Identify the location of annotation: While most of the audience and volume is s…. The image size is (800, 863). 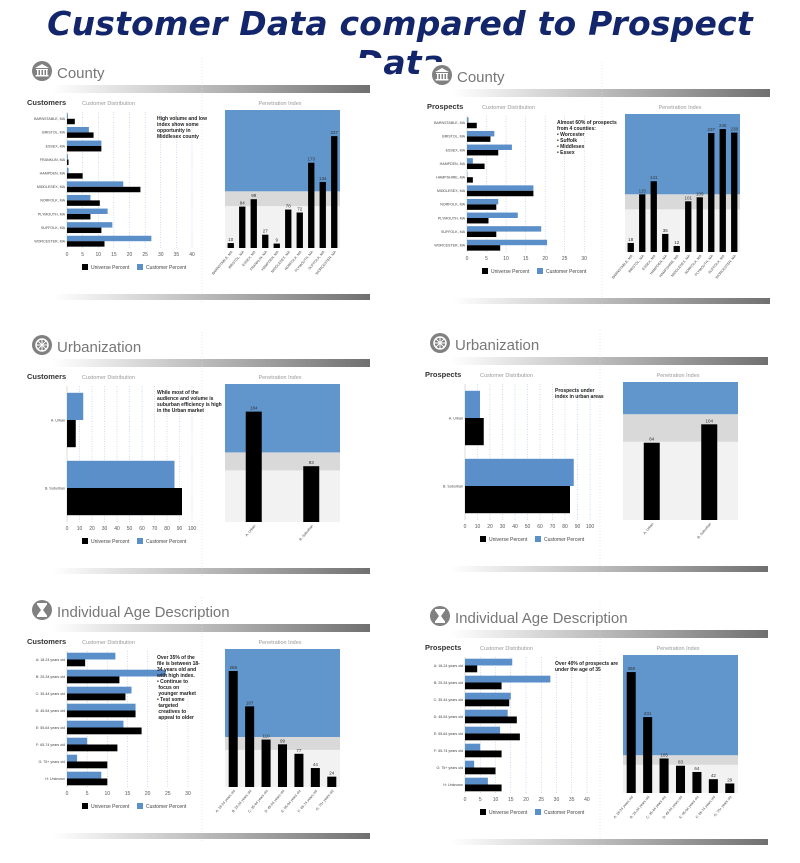
(189, 402).